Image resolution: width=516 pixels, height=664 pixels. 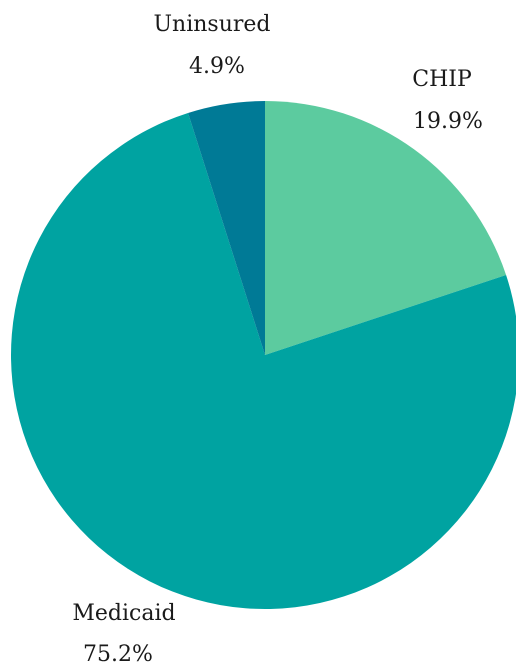 I want to click on pie-slice-uninsured, so click(x=226, y=228).